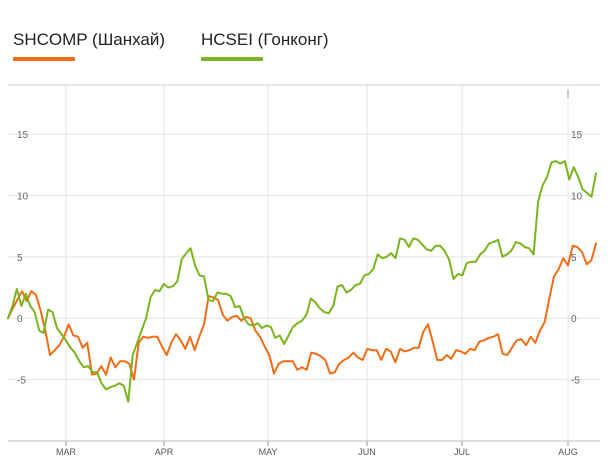 This screenshot has width=616, height=464. What do you see at coordinates (23, 135) in the screenshot?
I see `y-tick-label-left: 15` at bounding box center [23, 135].